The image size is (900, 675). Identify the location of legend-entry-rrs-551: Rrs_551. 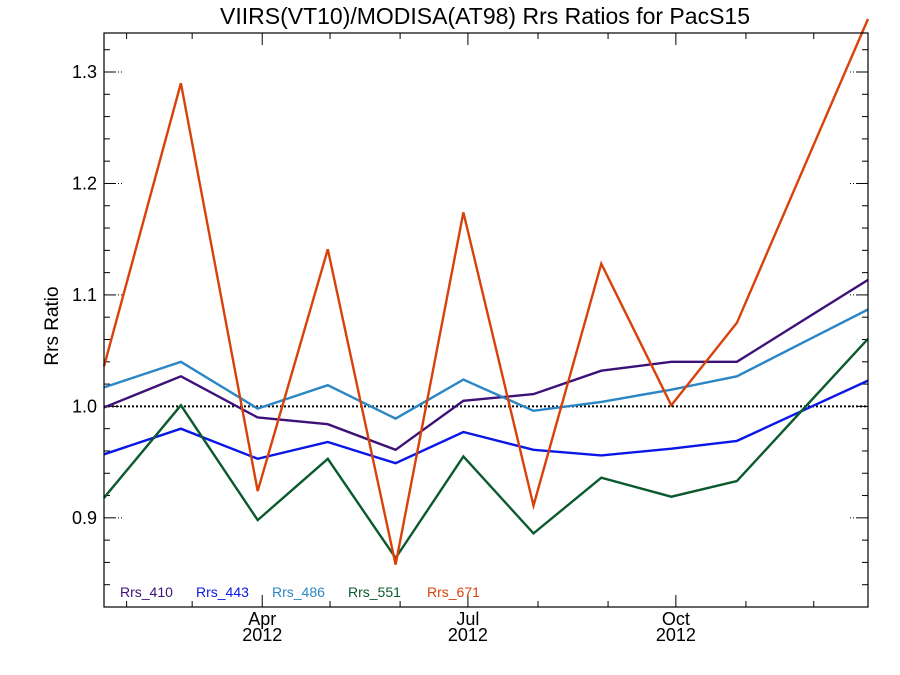
(374, 592).